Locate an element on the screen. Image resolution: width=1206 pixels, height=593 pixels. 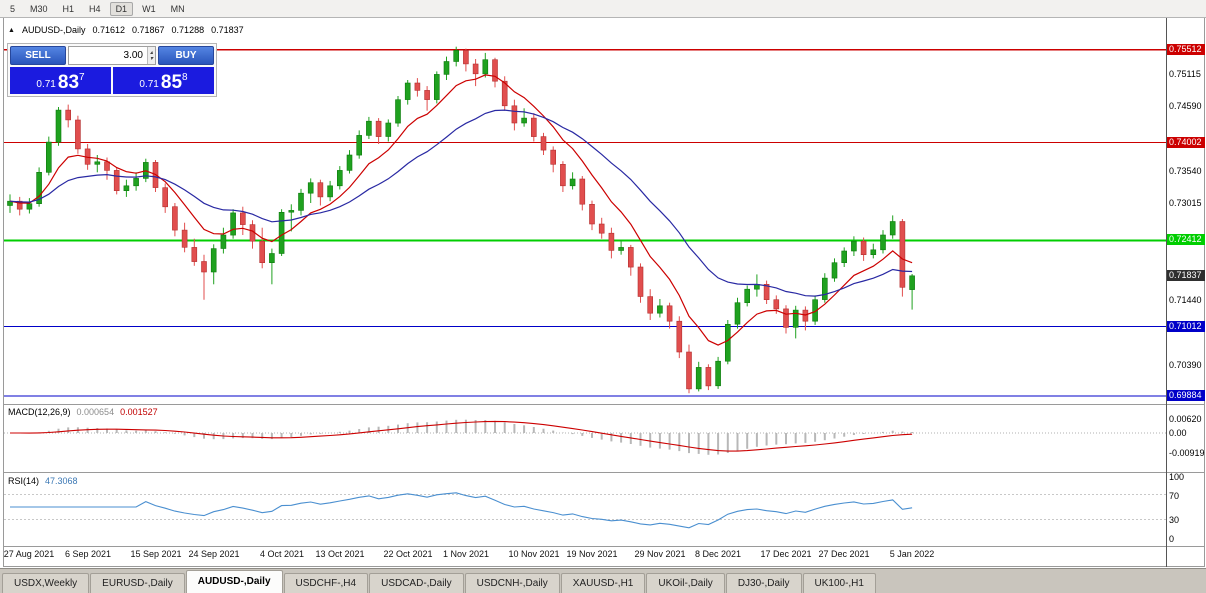
timeframe-button-mn: MN is located at coordinates (177, 8).